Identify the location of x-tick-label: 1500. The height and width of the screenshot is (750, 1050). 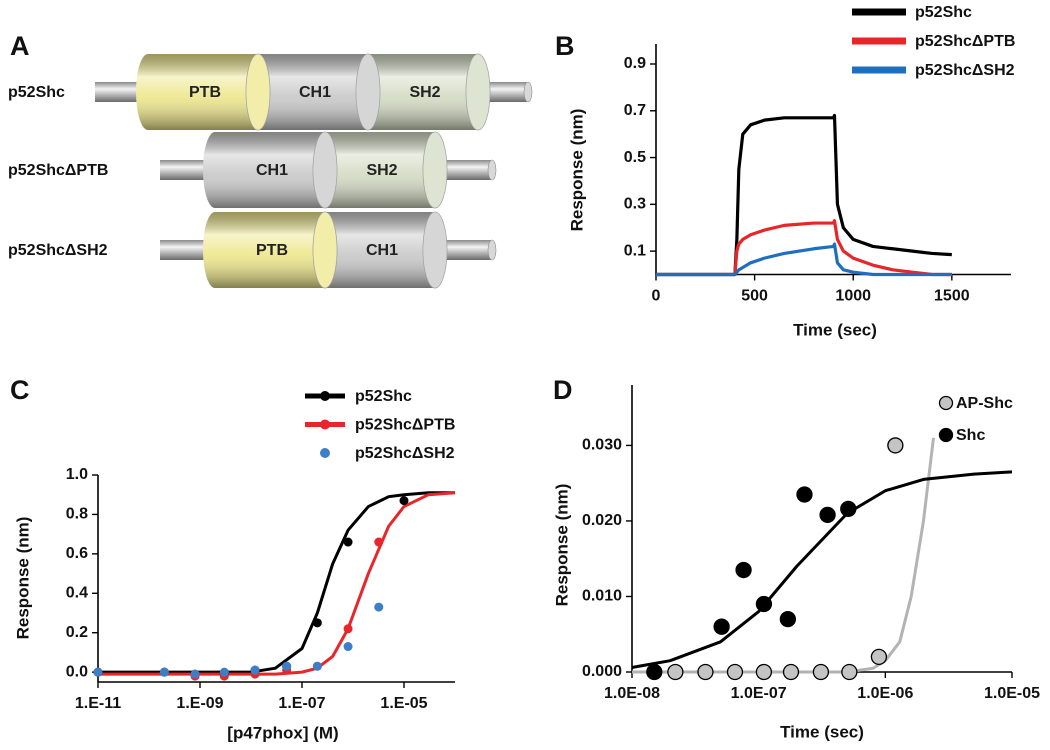
(952, 296).